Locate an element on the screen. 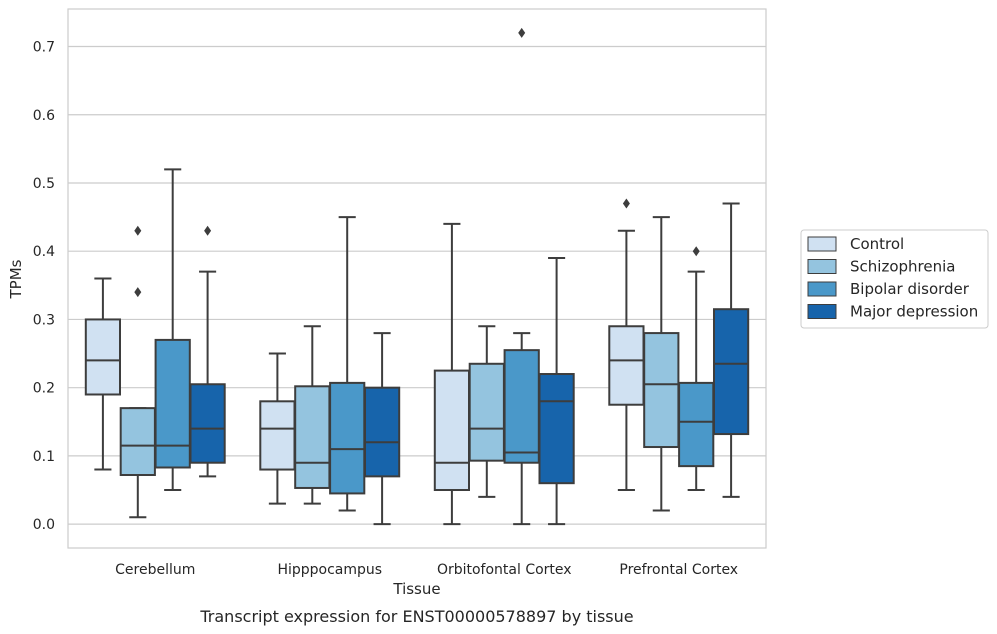 This screenshot has width=997, height=634. y-axis-label: TPMs is located at coordinates (16, 279).